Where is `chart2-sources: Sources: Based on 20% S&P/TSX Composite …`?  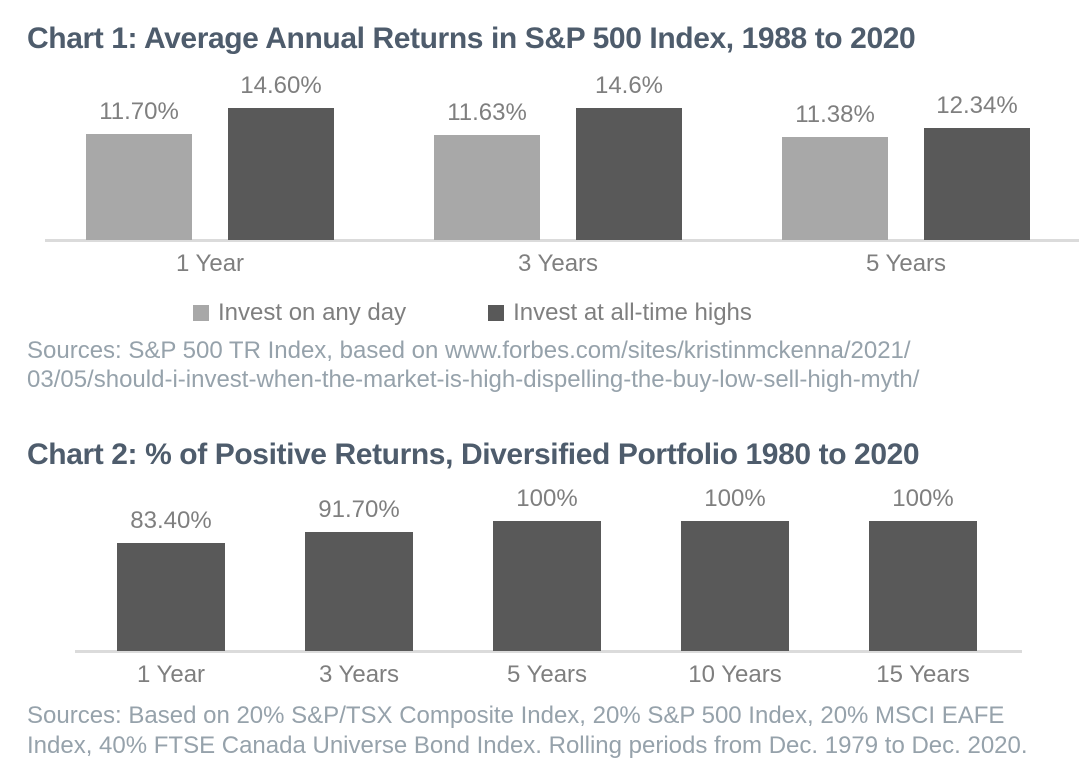
chart2-sources: Sources: Based on 20% S&P/TSX Composite … is located at coordinates (527, 731).